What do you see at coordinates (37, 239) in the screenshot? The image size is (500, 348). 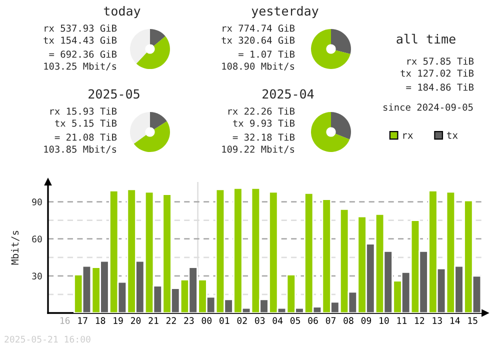 I see `y-tick-label: 60` at bounding box center [37, 239].